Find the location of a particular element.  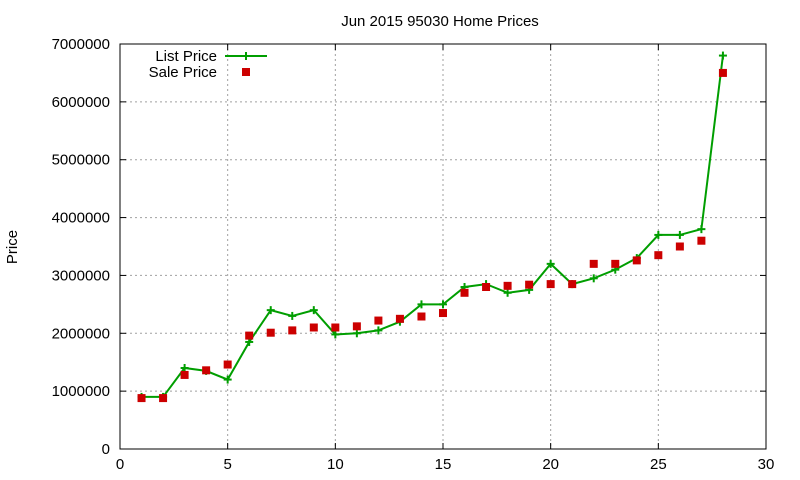

y-tick-label: 5000000 is located at coordinates (81, 160).